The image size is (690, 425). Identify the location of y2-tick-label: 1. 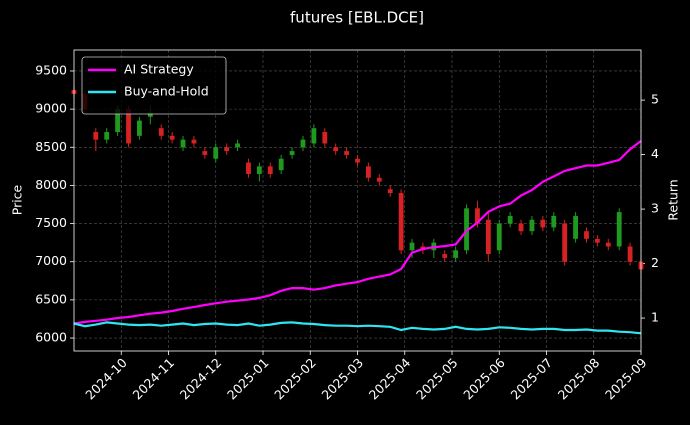
(655, 317).